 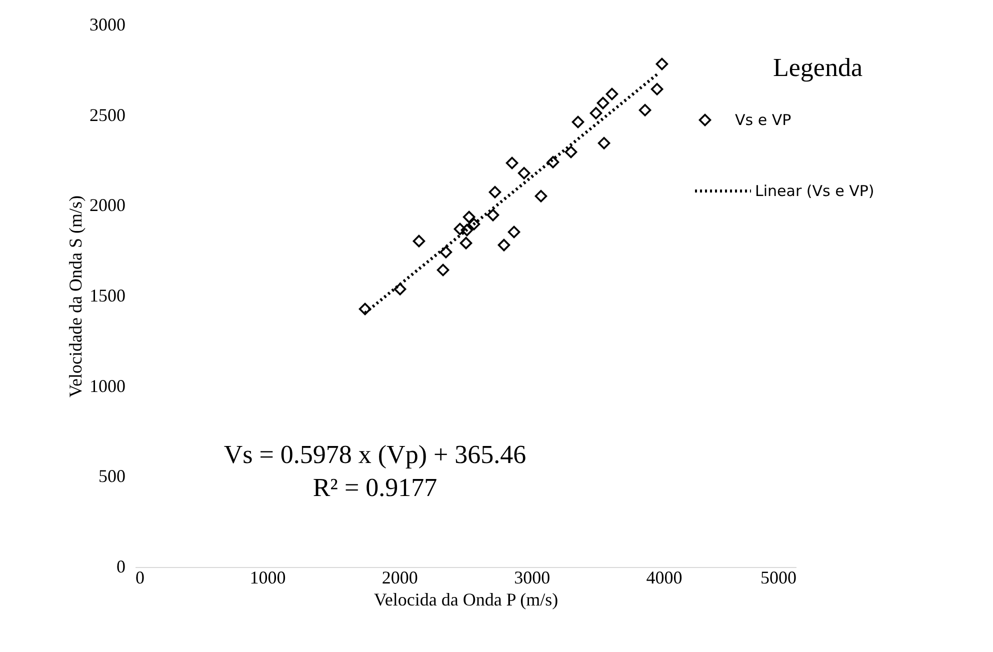 What do you see at coordinates (140, 578) in the screenshot?
I see `x-tick-label: 0` at bounding box center [140, 578].